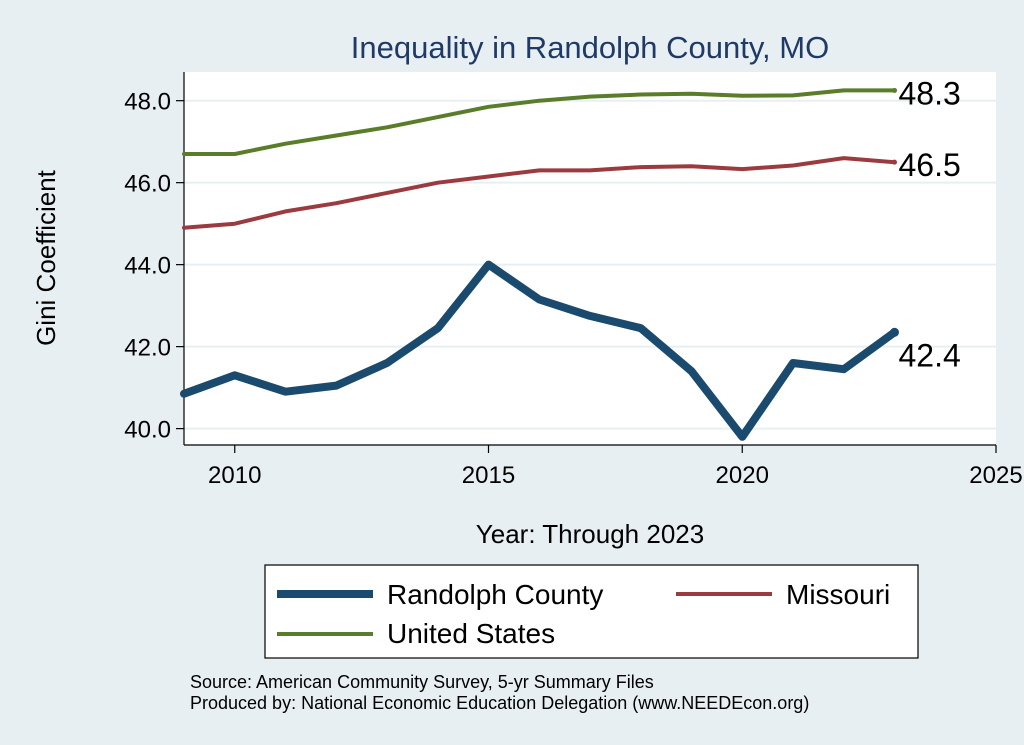  I want to click on y-tick-label: 42.0, so click(147, 348).